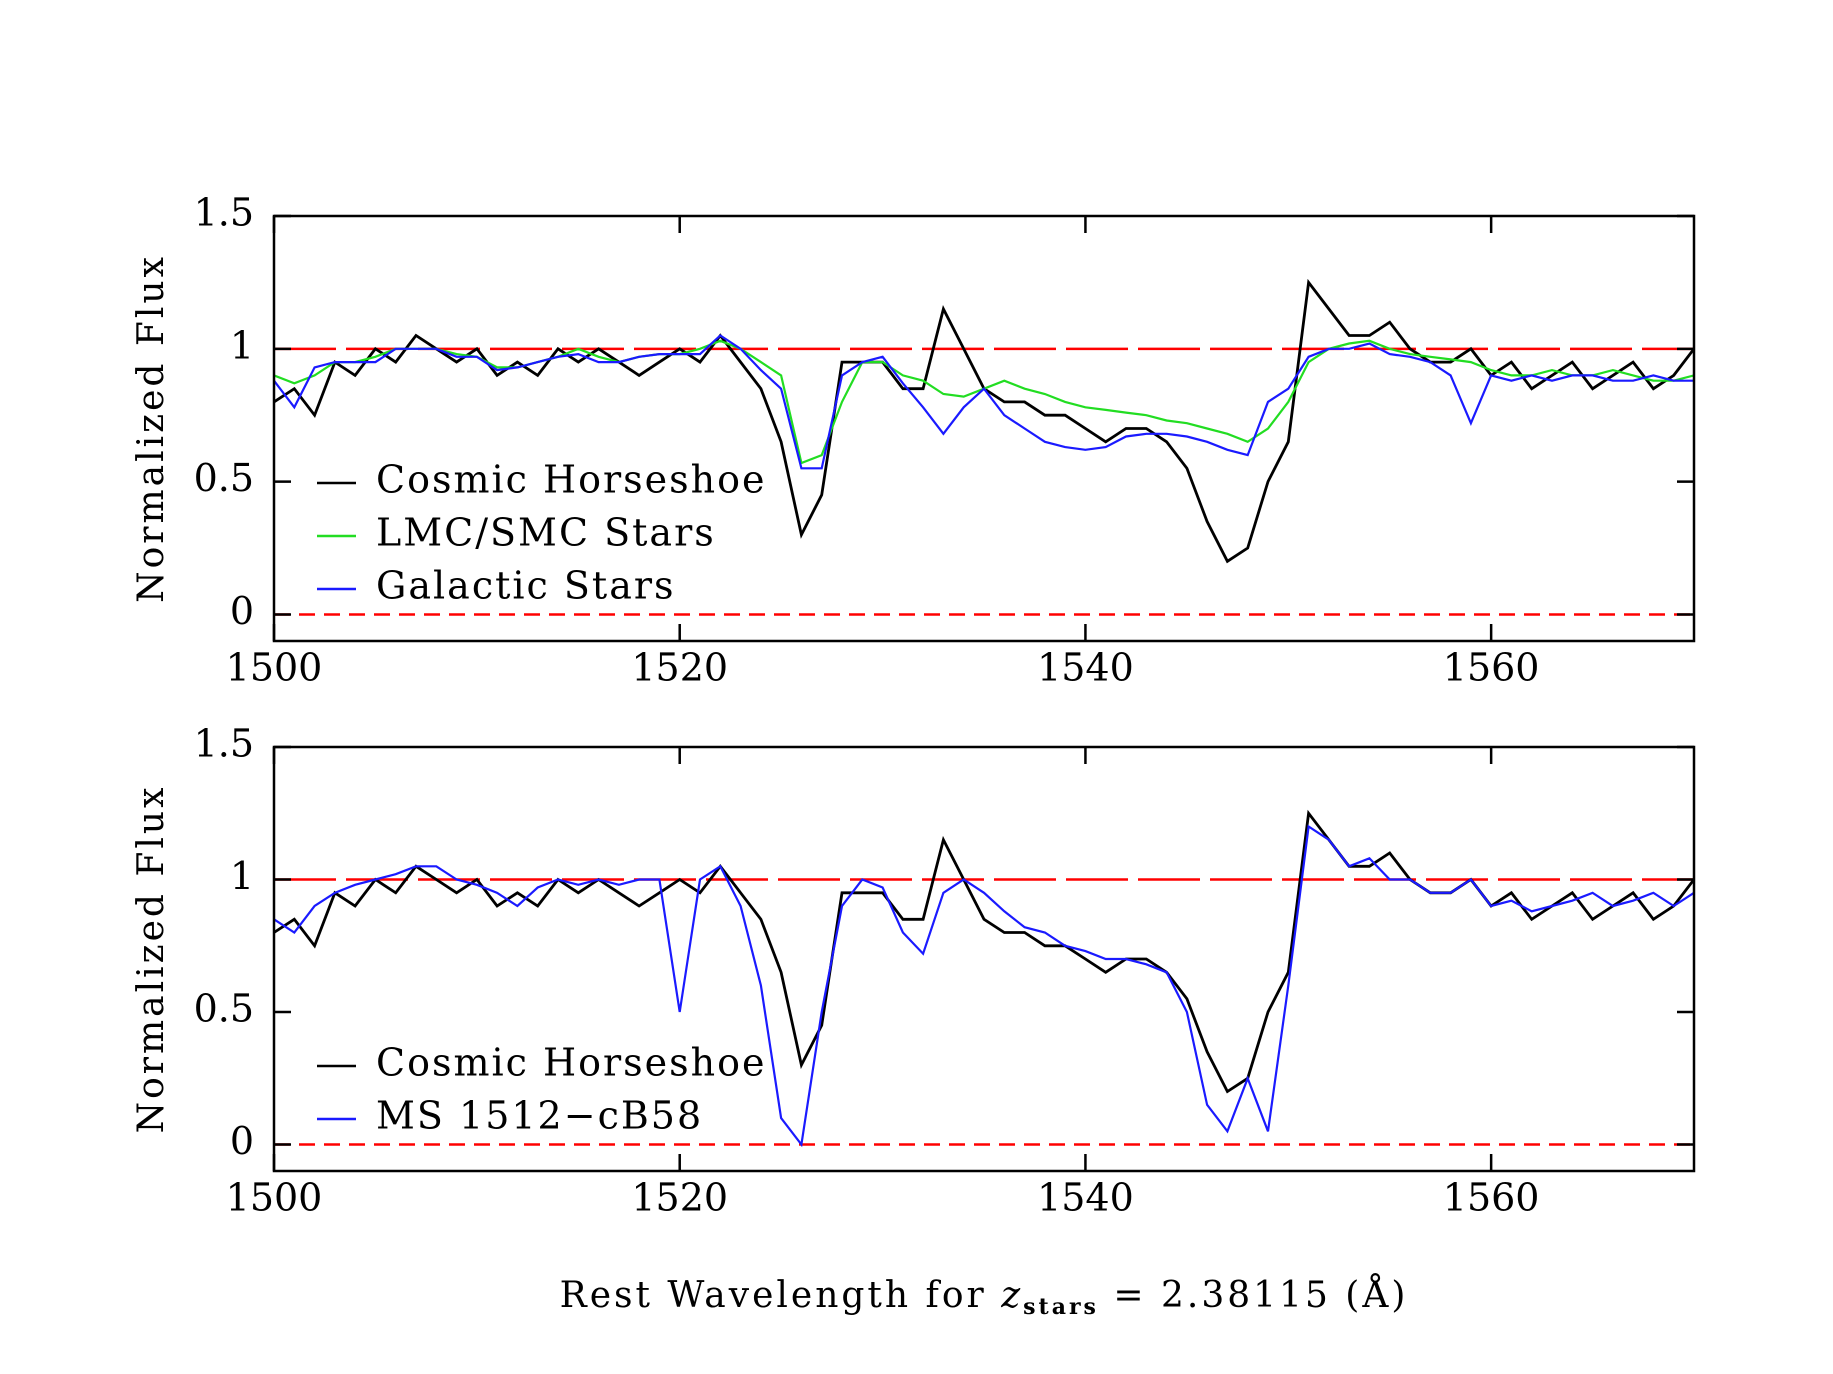 Image resolution: width=1833 pixels, height=1374 pixels. Describe the element at coordinates (546, 533) in the screenshot. I see `legend-label: LMC/SMC Stars` at that location.